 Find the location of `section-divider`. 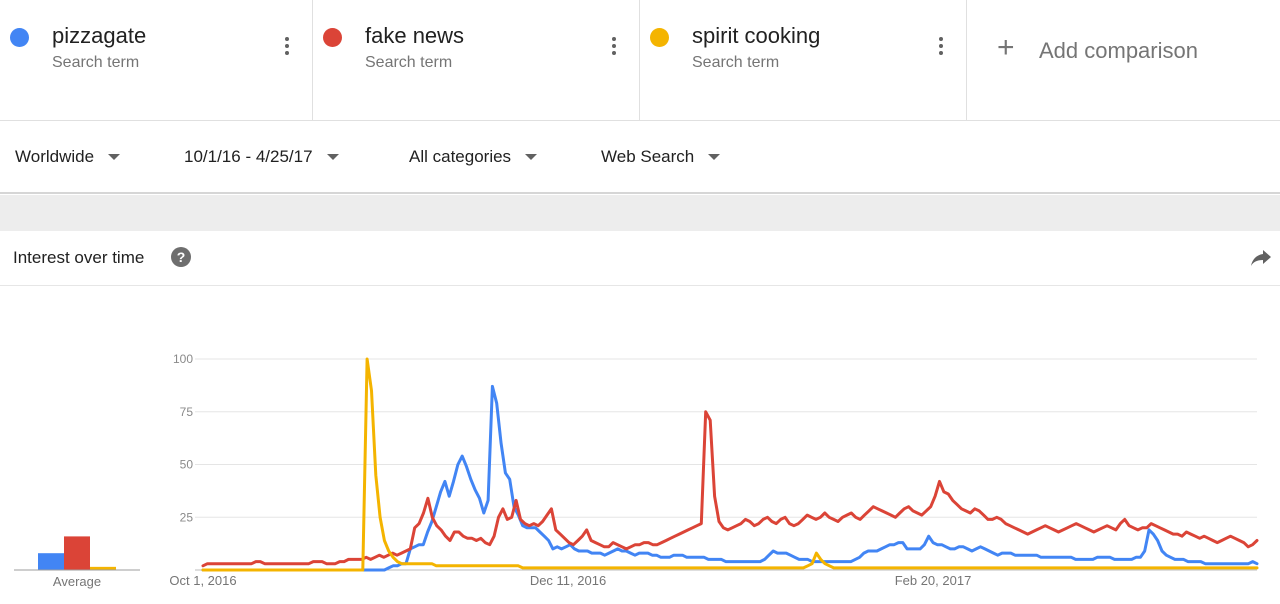

section-divider is located at coordinates (640, 213).